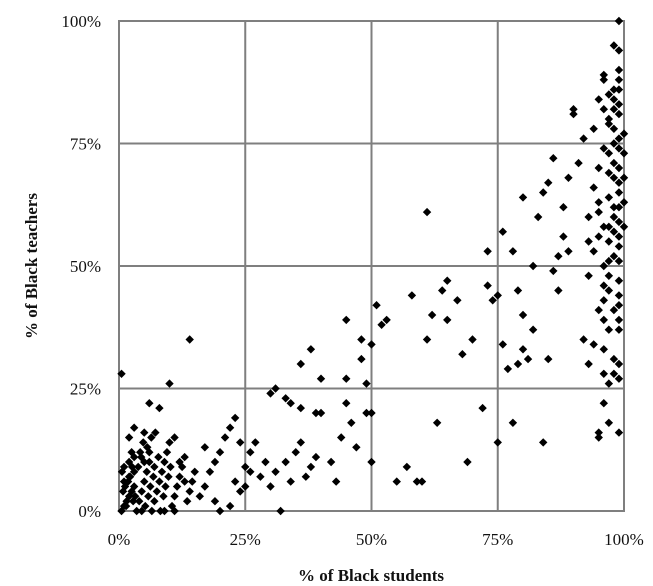 This screenshot has width=653, height=586. What do you see at coordinates (624, 539) in the screenshot?
I see `x-tick-label: 100%` at bounding box center [624, 539].